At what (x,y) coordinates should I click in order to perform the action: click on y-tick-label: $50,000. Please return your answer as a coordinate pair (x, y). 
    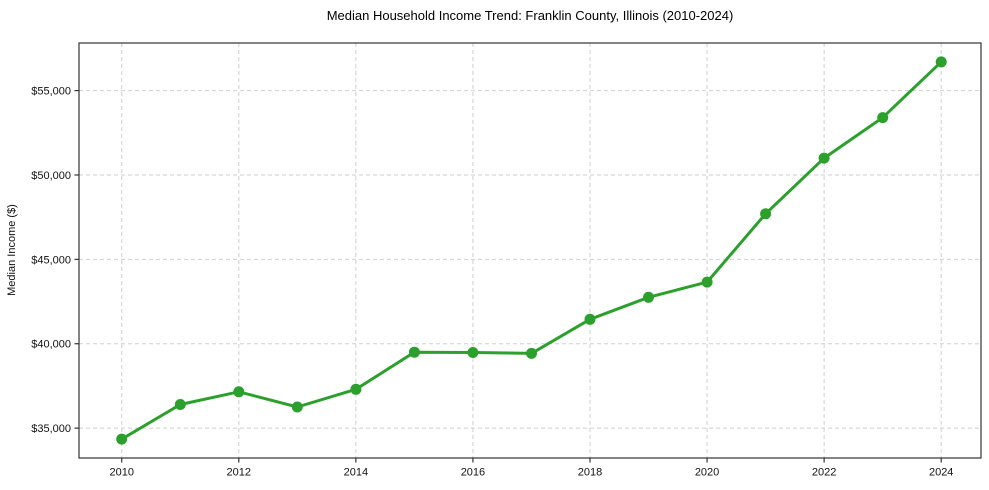
    Looking at the image, I should click on (51, 176).